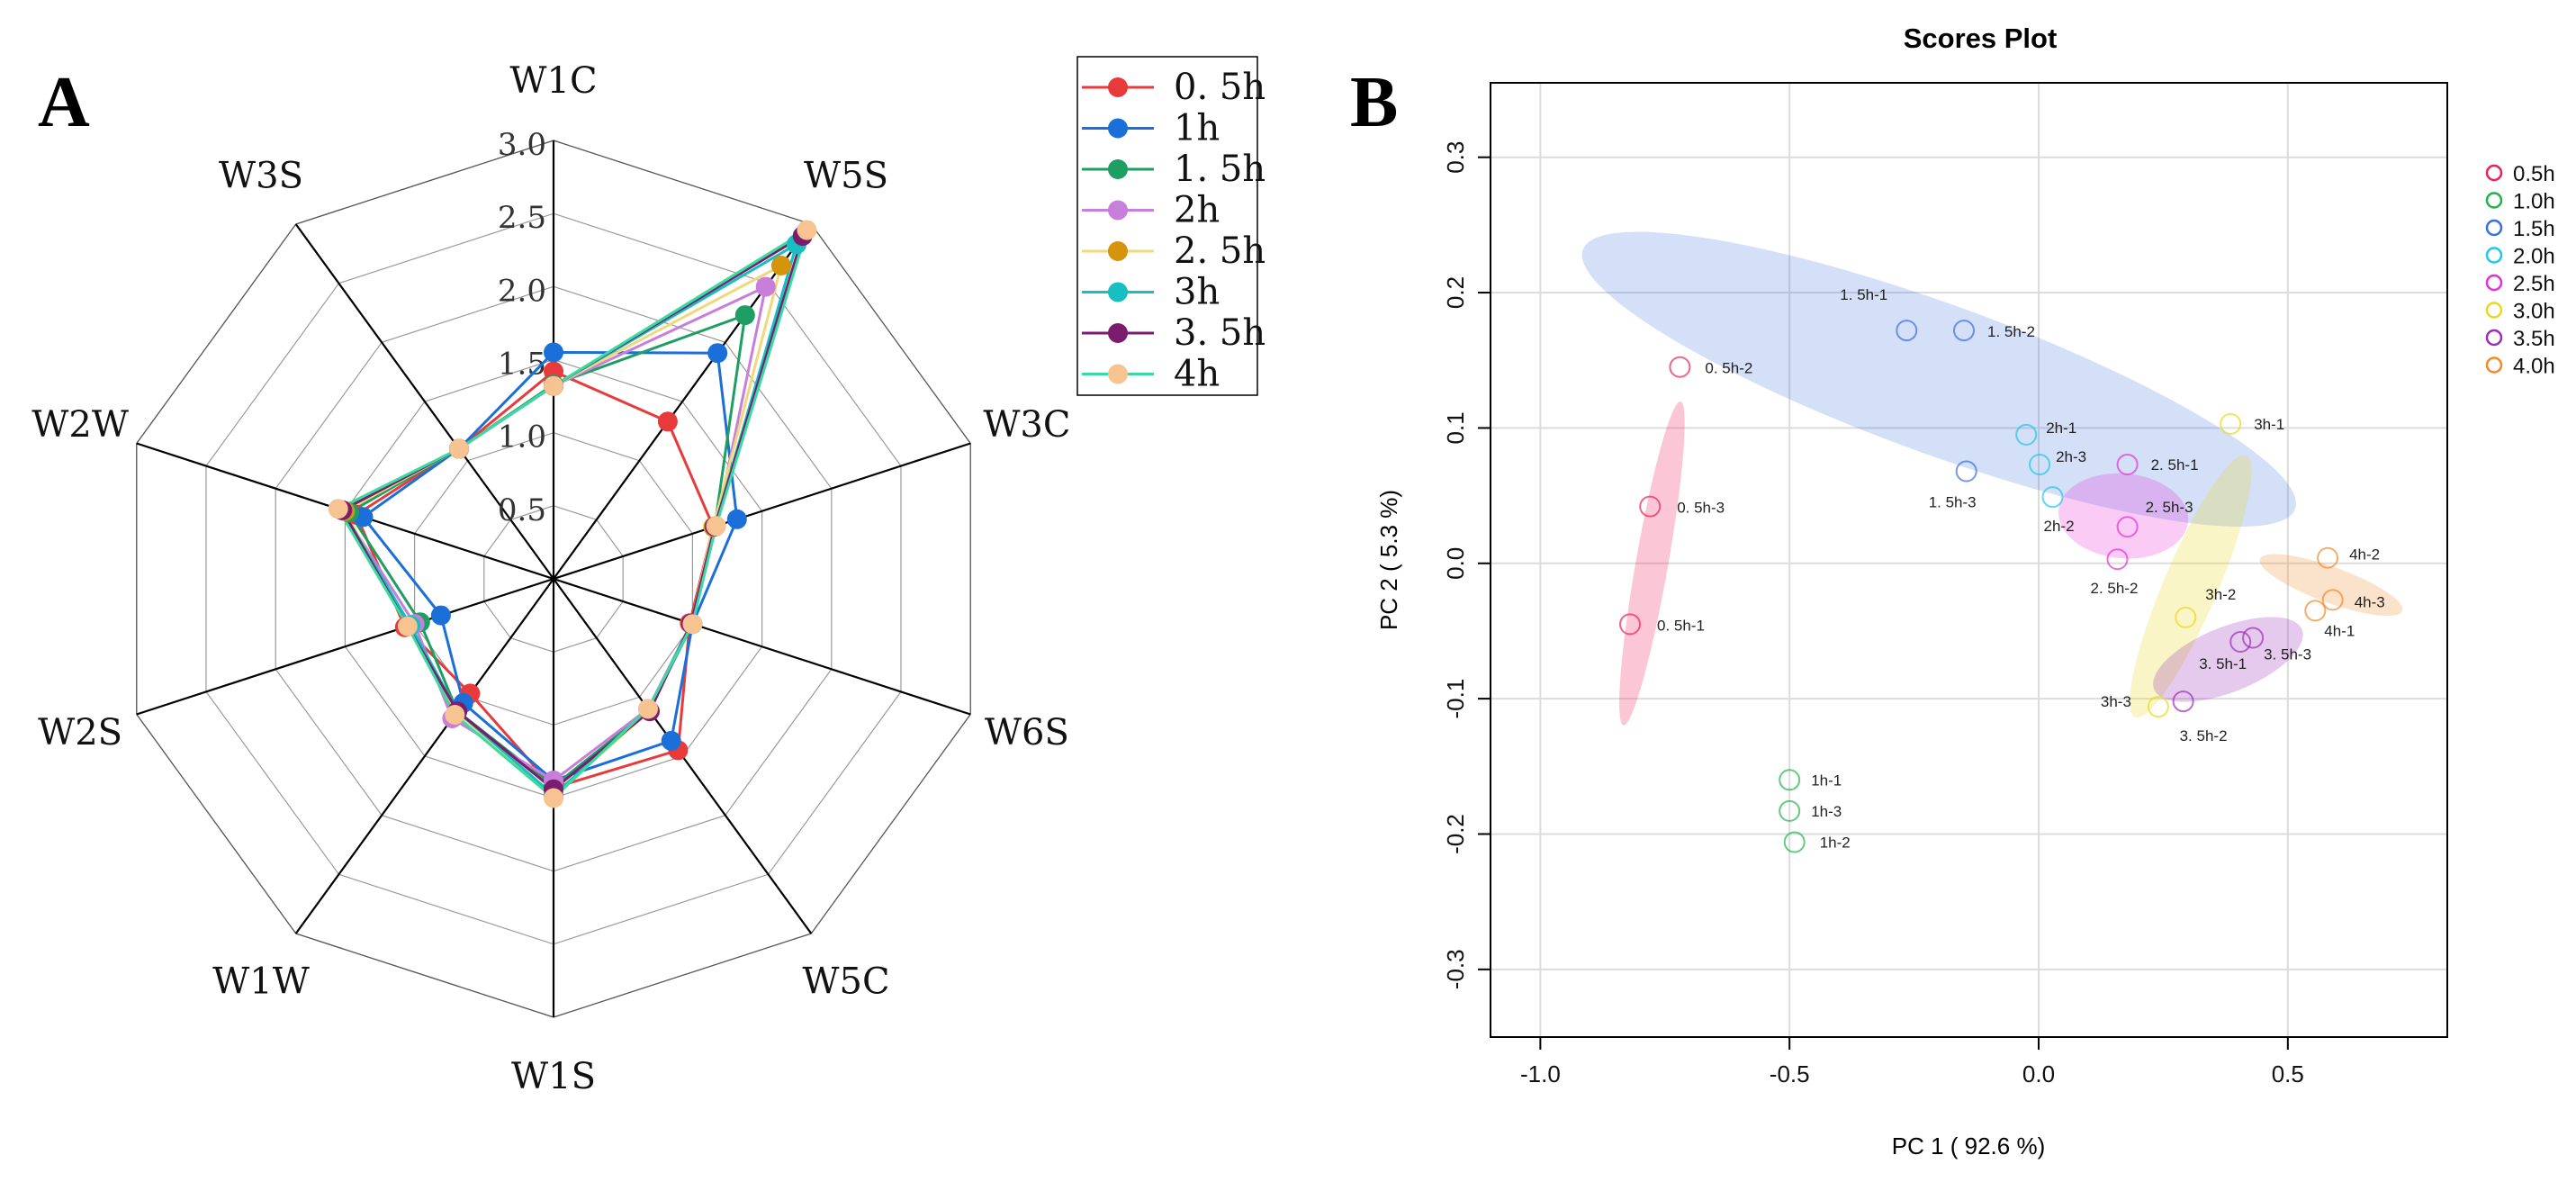 The image size is (2576, 1182). I want to click on x-tick-label: 0.0, so click(2038, 1073).